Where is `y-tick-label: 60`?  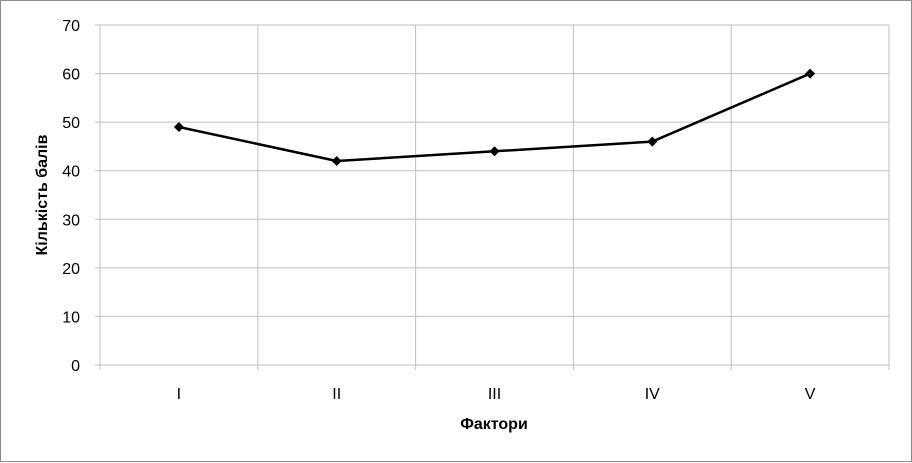 y-tick-label: 60 is located at coordinates (71, 75).